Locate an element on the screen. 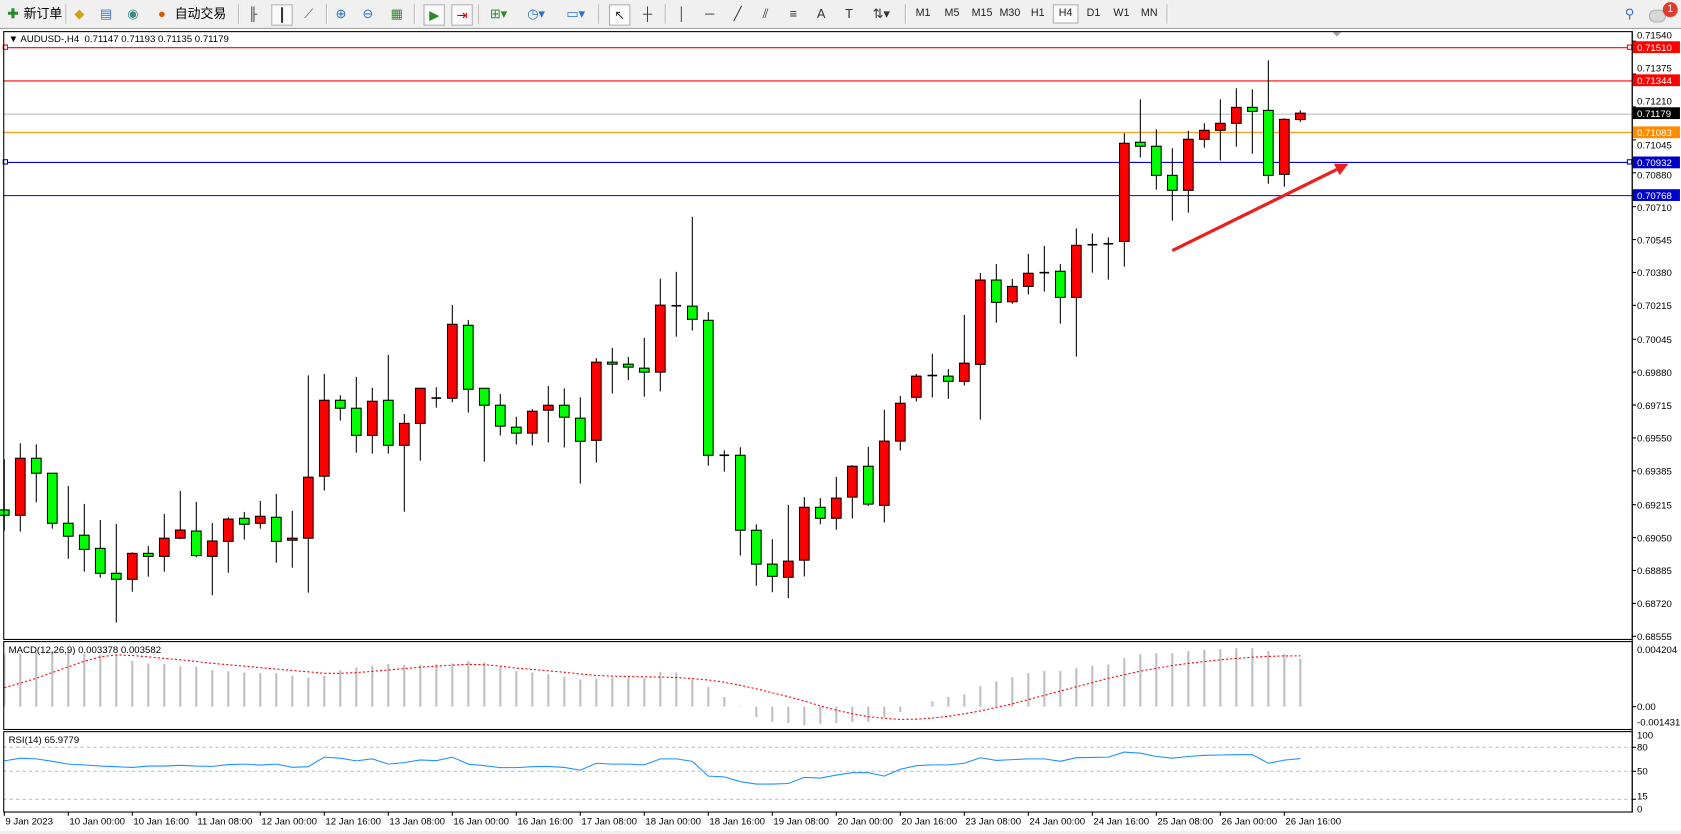 Image resolution: width=1681 pixels, height=834 pixels. zoom-out-icon: ⊖ is located at coordinates (368, 14).